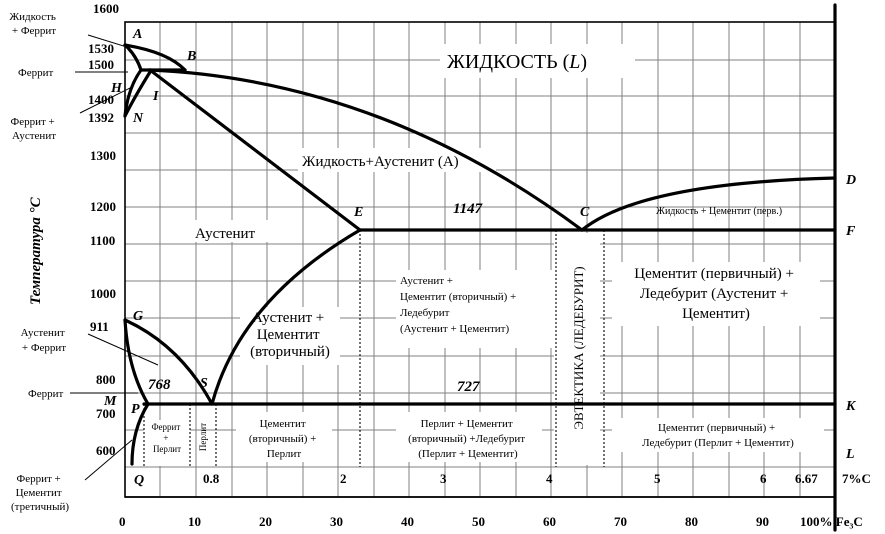 This screenshot has height=534, width=885. Describe the element at coordinates (657, 478) in the screenshot. I see `xtick-c-5: 5` at that location.